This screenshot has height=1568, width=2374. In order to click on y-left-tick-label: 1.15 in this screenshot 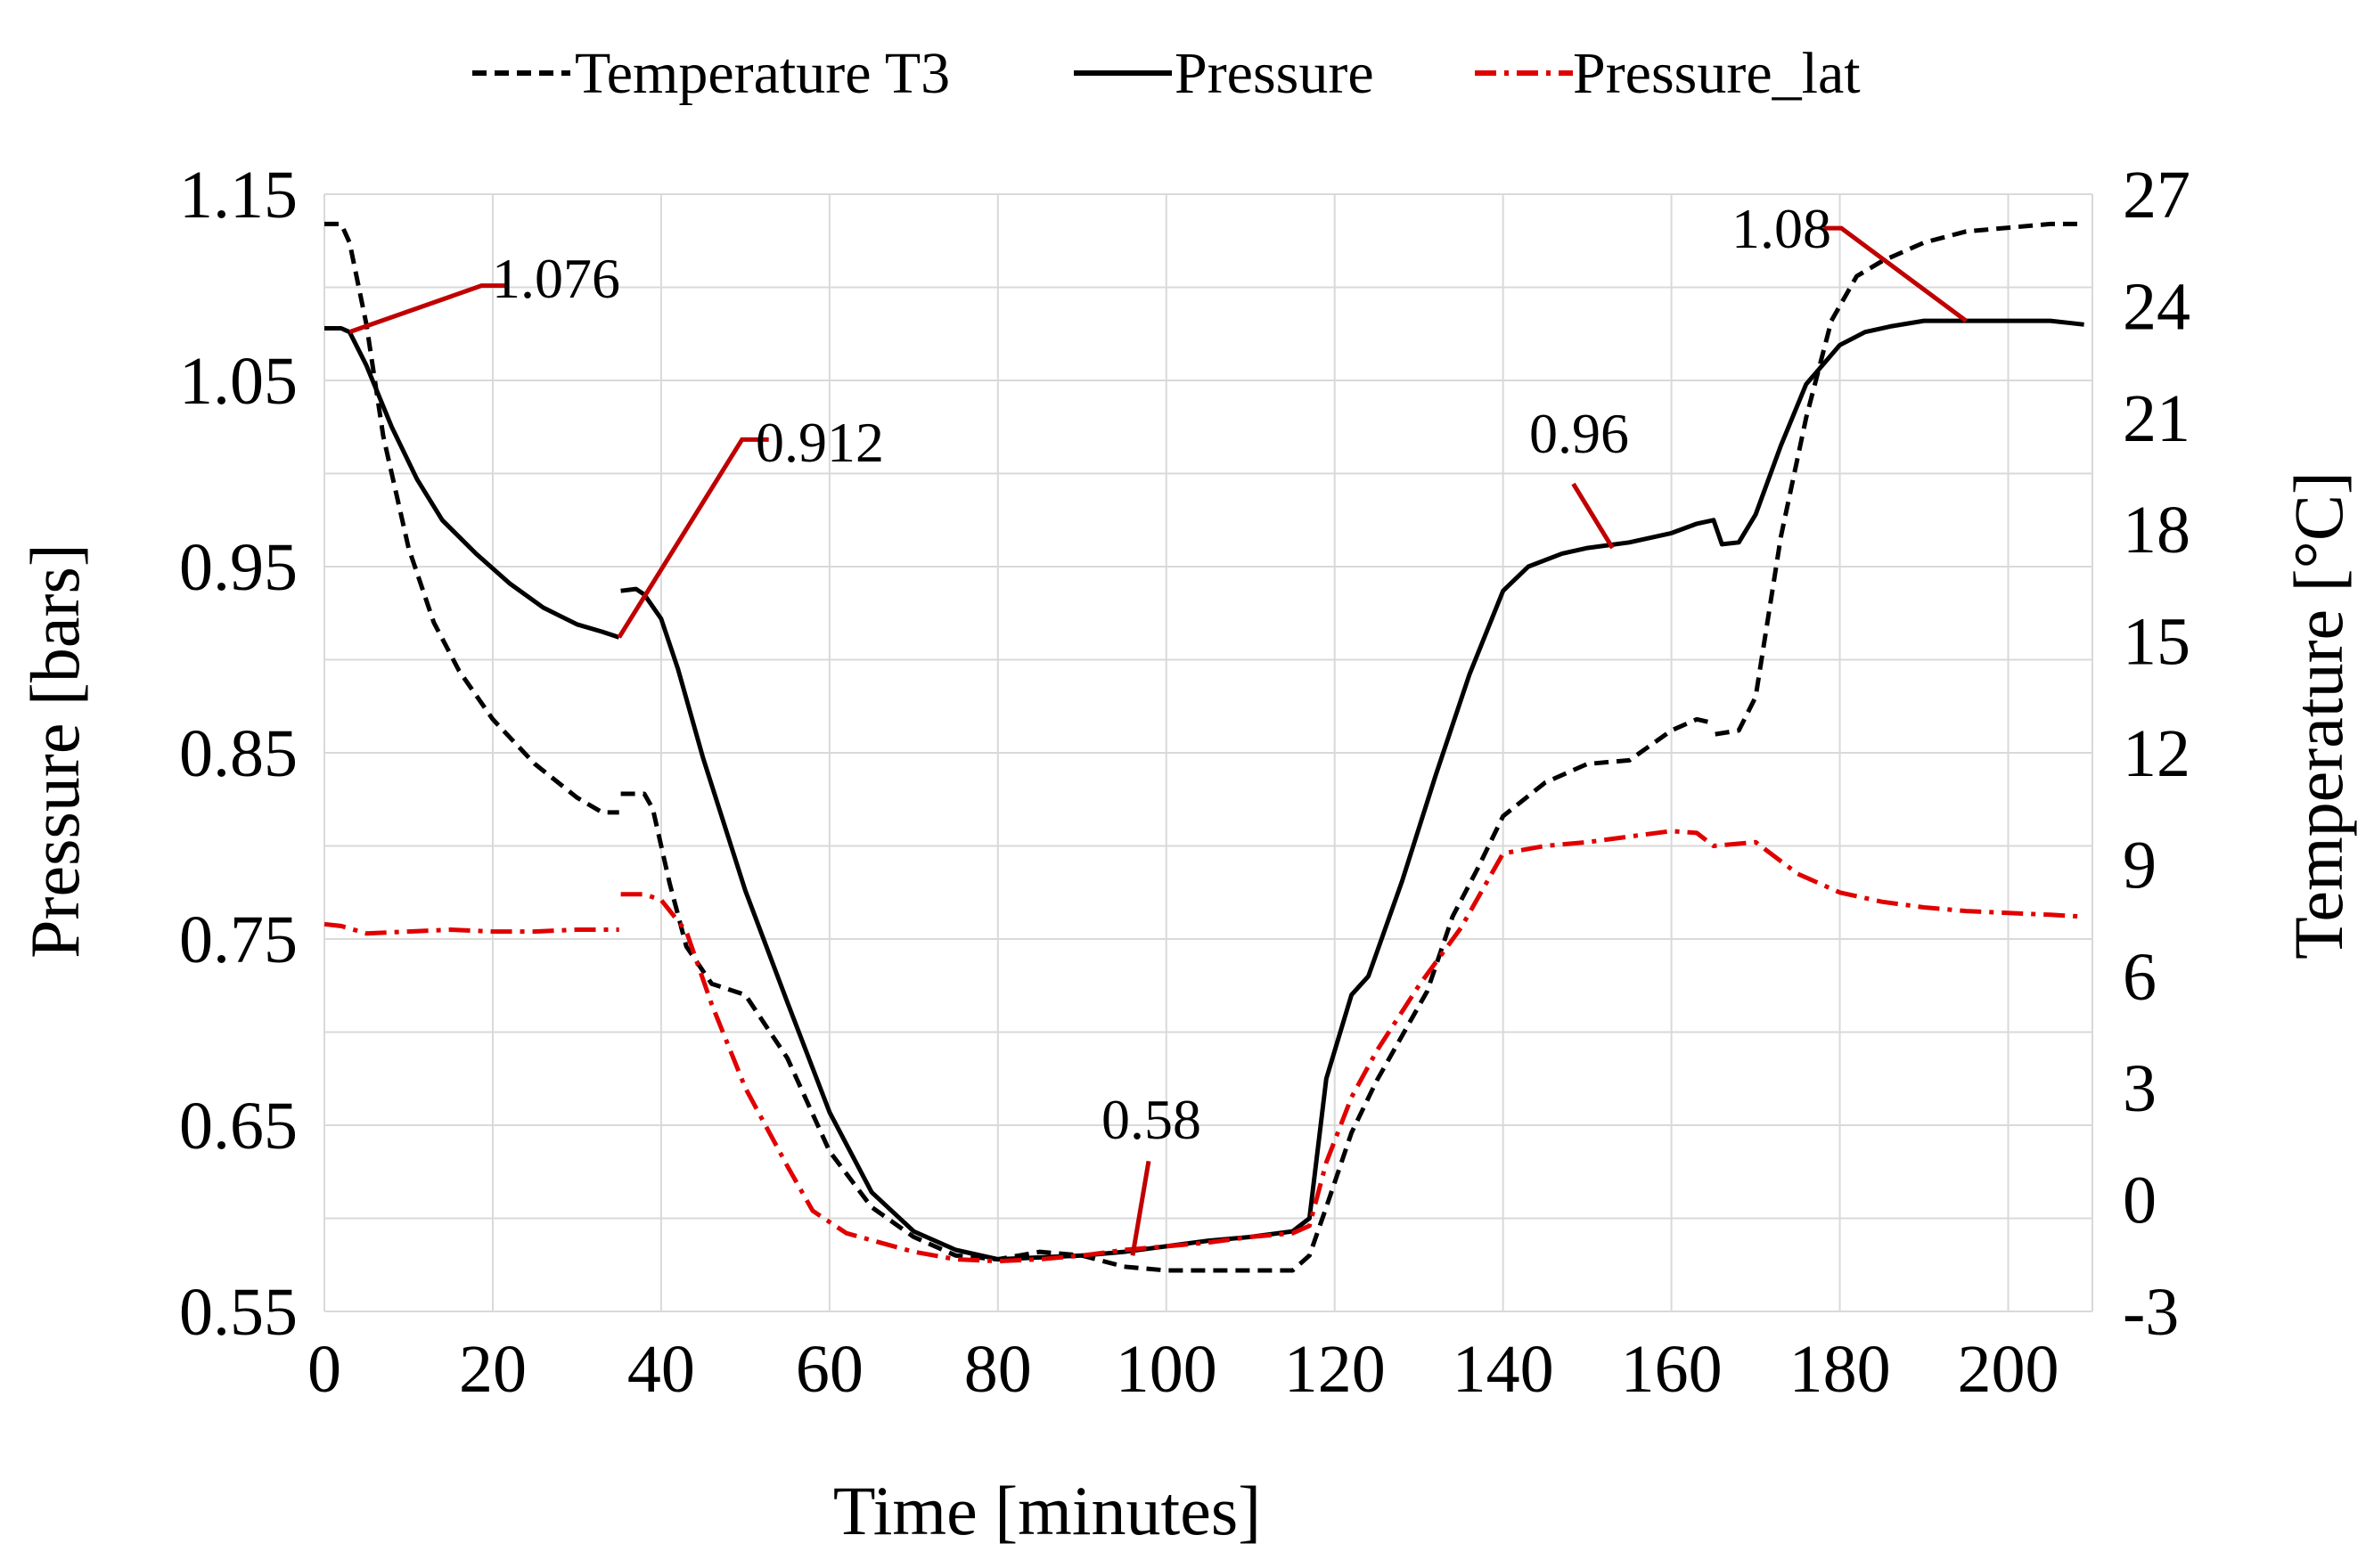, I will do `click(238, 195)`.